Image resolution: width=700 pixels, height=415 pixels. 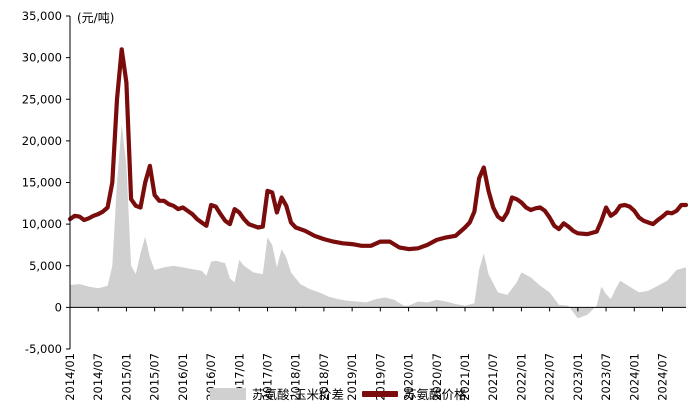 I want to click on y-tick-label: 10,000, so click(x=42, y=224).